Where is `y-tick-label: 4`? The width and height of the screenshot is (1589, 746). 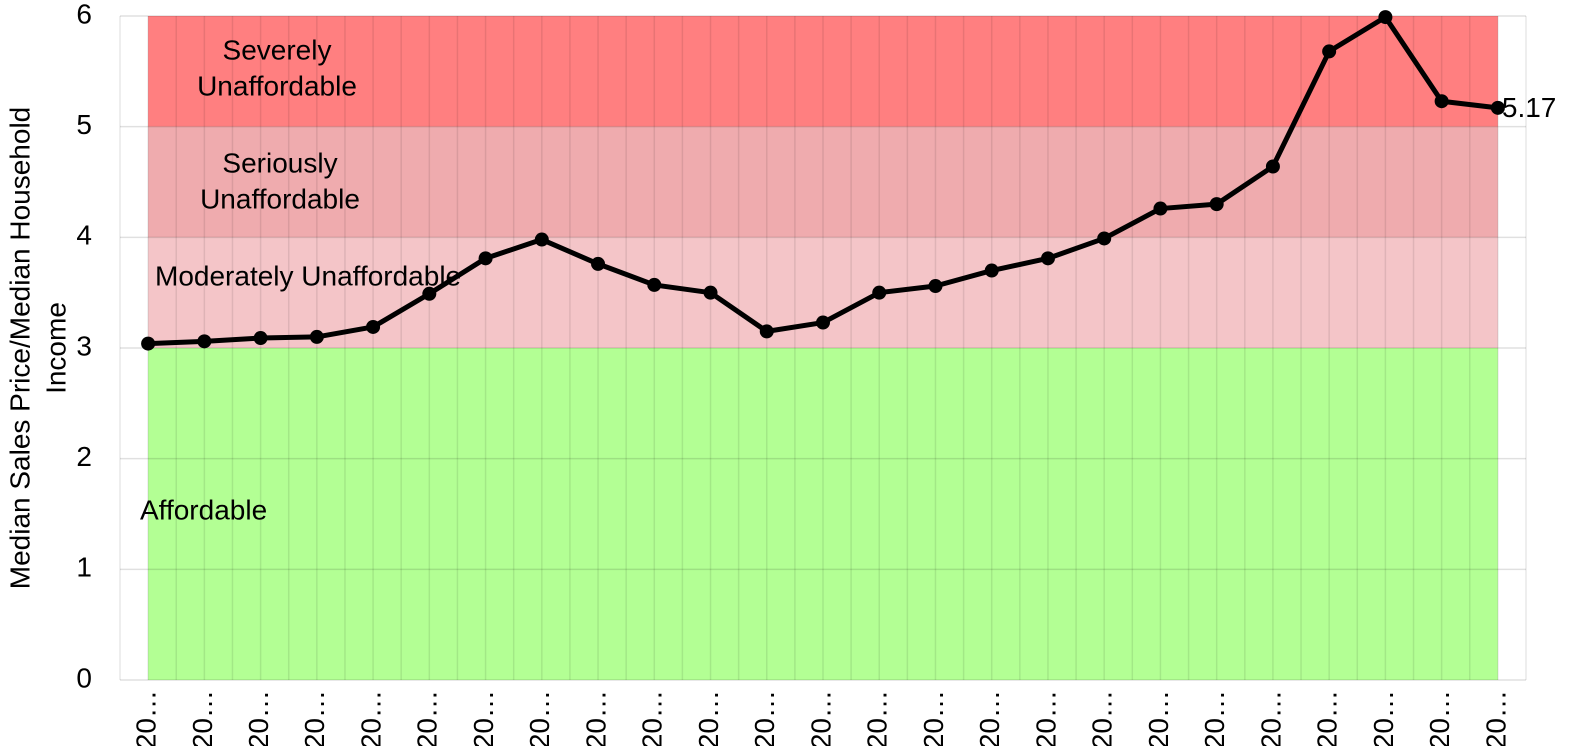 y-tick-label: 4 is located at coordinates (84, 235).